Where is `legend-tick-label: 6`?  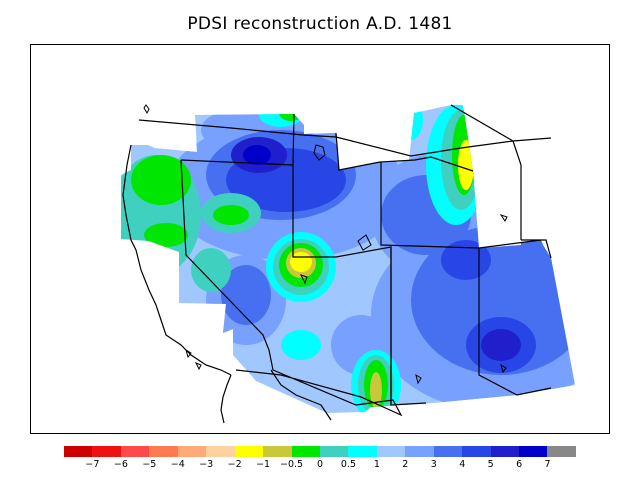
legend-tick-label: 6 is located at coordinates (519, 464).